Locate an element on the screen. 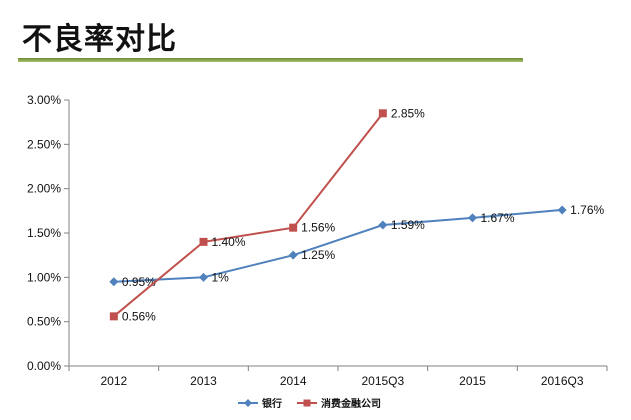 This screenshot has width=631, height=420. data-label: 1% is located at coordinates (221, 277).